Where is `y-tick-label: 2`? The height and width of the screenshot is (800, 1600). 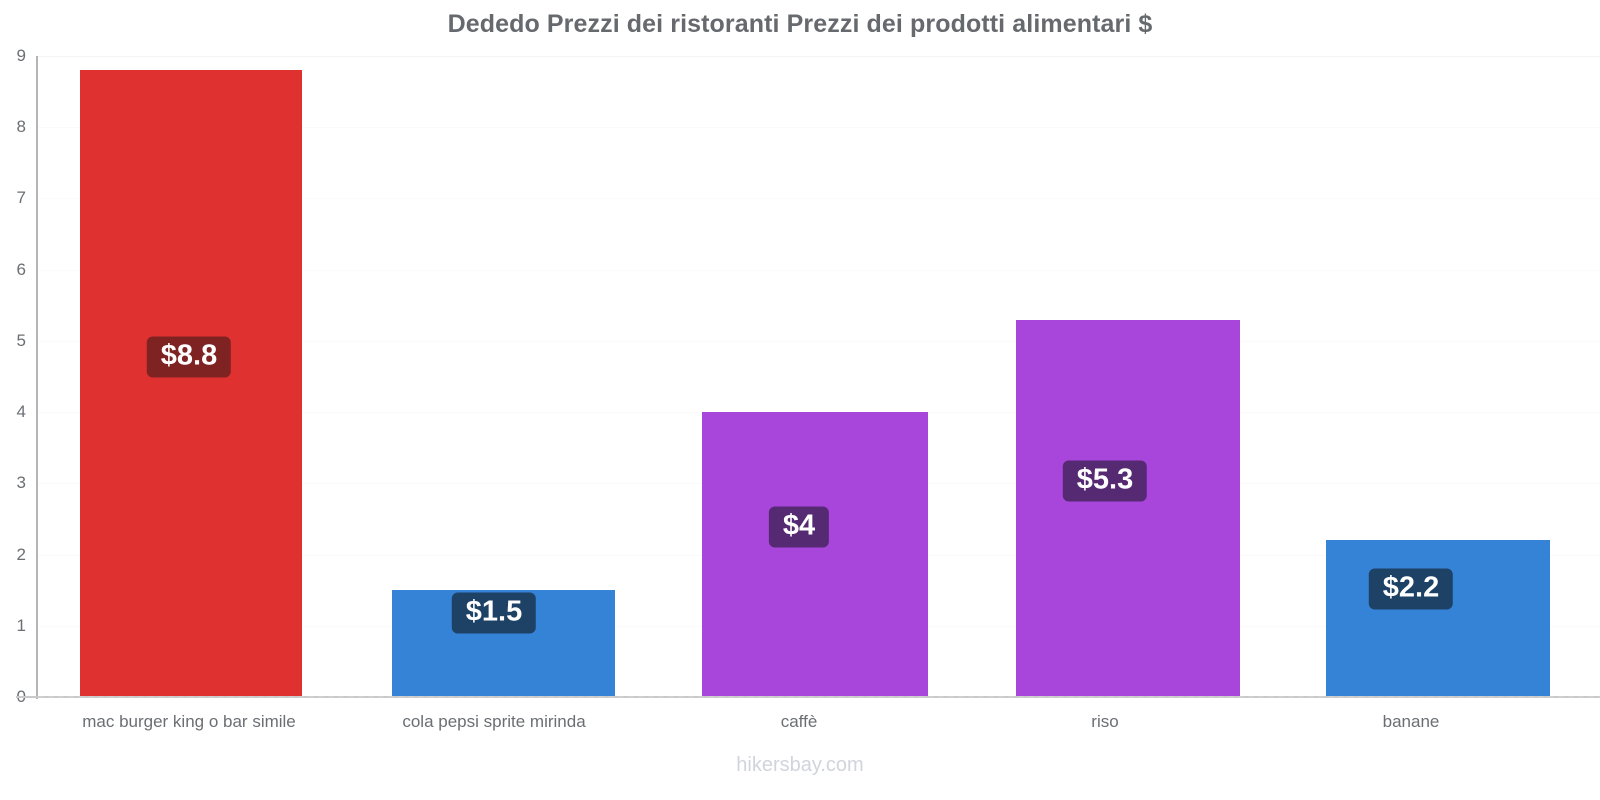 y-tick-label: 2 is located at coordinates (21, 554).